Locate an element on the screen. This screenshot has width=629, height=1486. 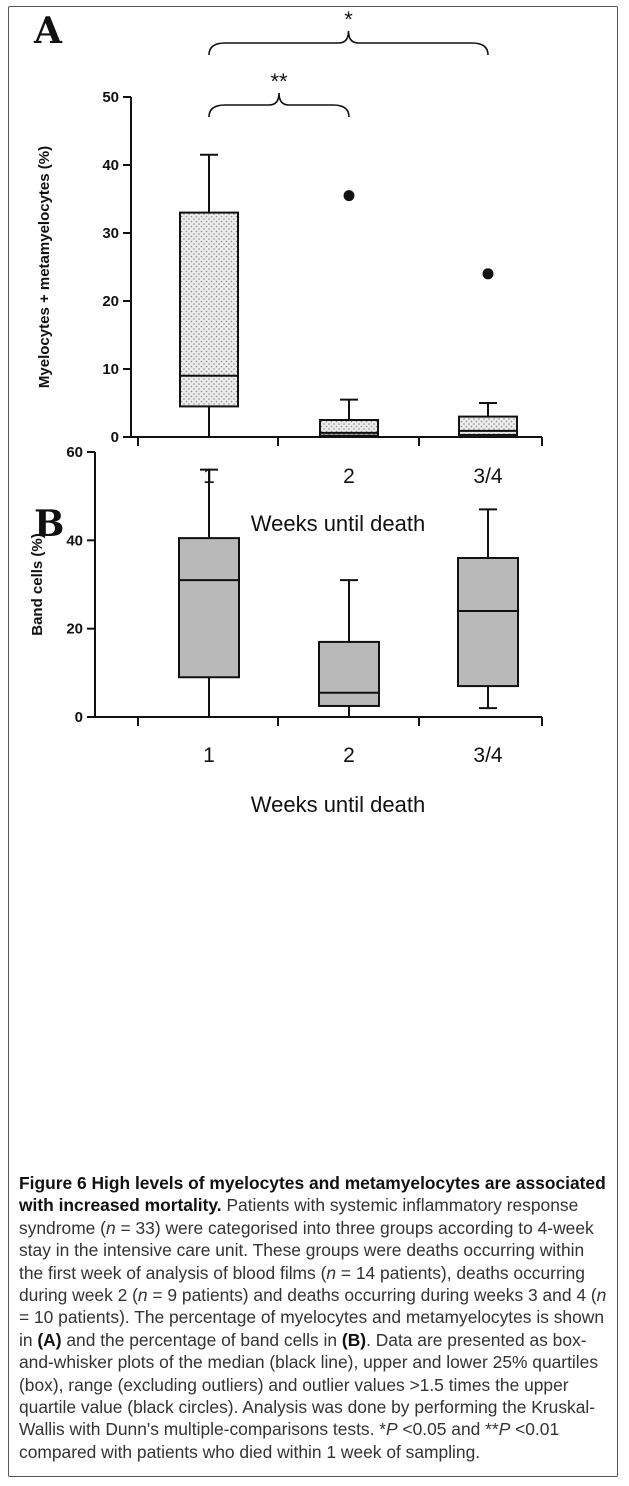
caption-segment: and the percentage of band cells in is located at coordinates (201, 1339).